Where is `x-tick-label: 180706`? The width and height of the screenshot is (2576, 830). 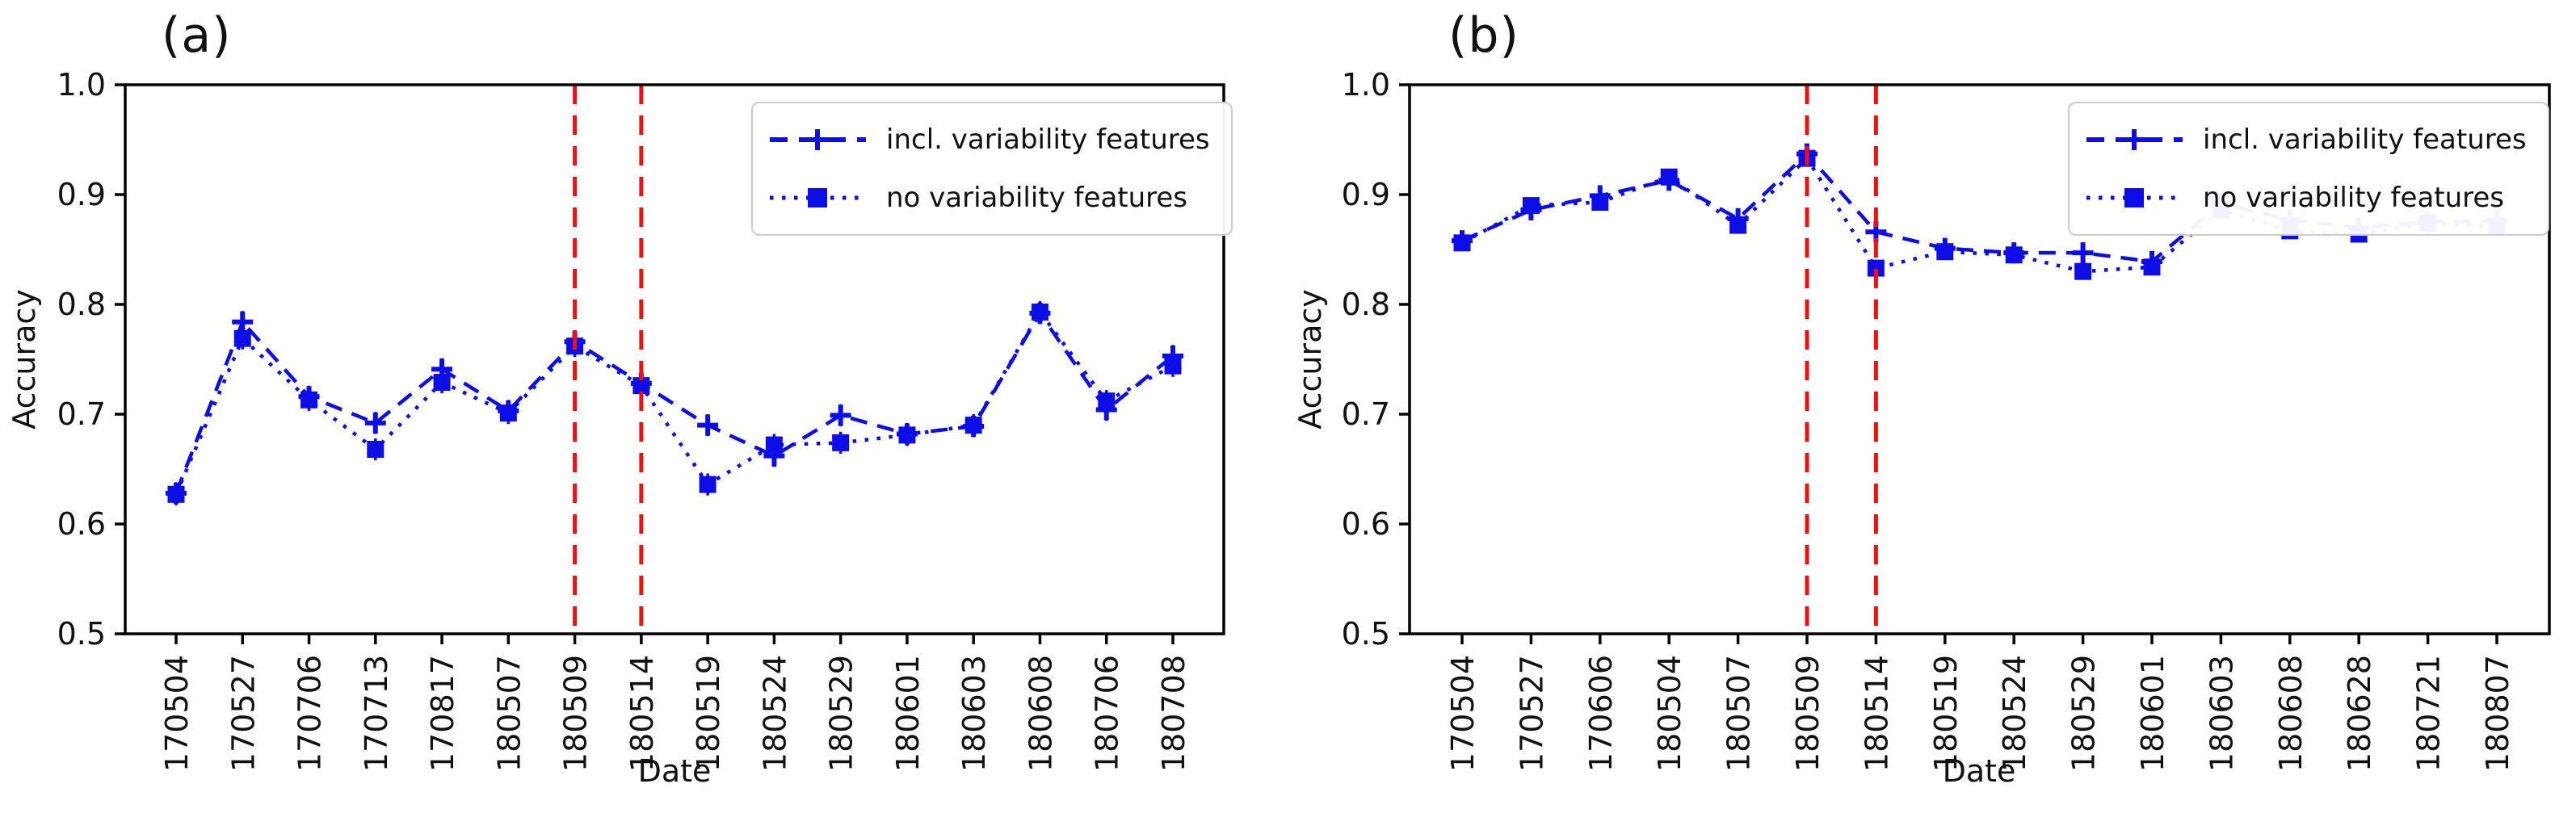
x-tick-label: 180706 is located at coordinates (1108, 714).